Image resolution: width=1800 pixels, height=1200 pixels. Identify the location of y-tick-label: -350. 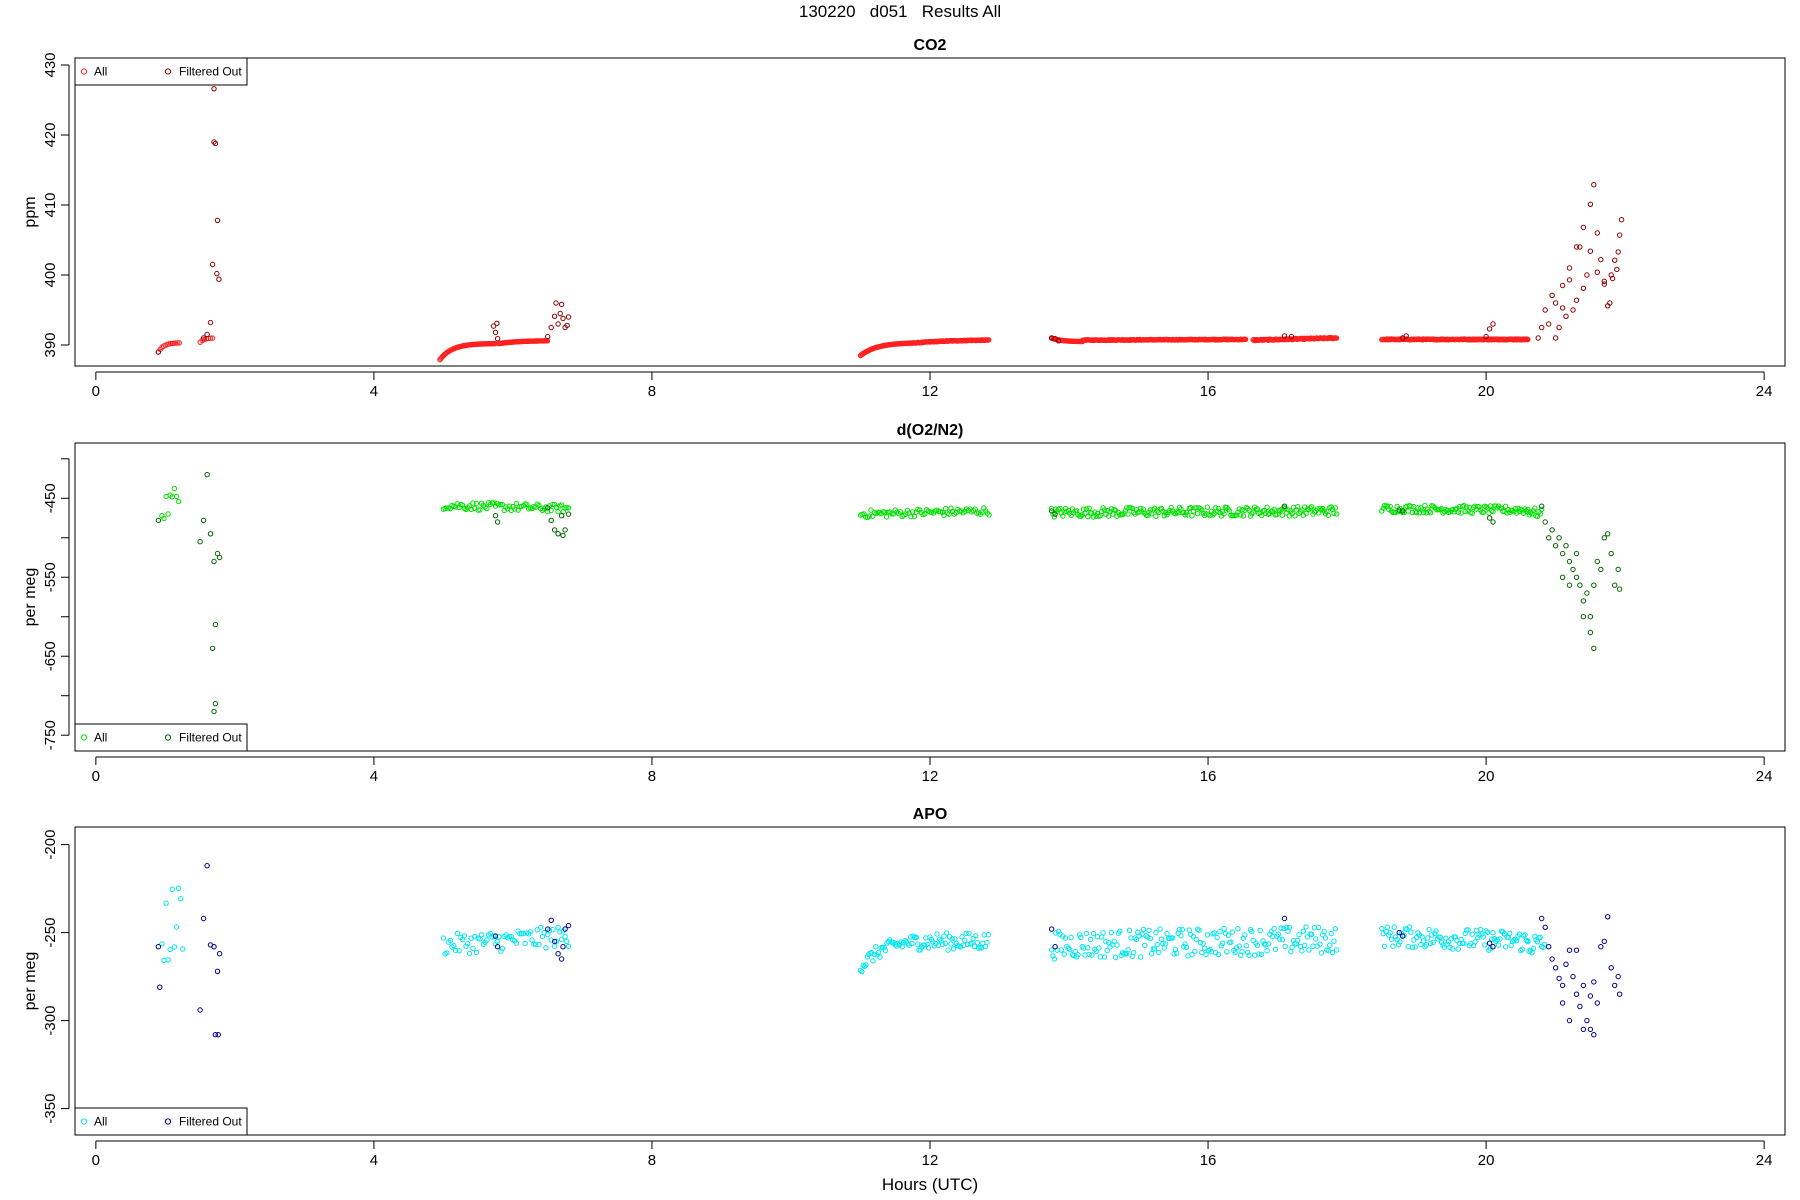
(50, 1109).